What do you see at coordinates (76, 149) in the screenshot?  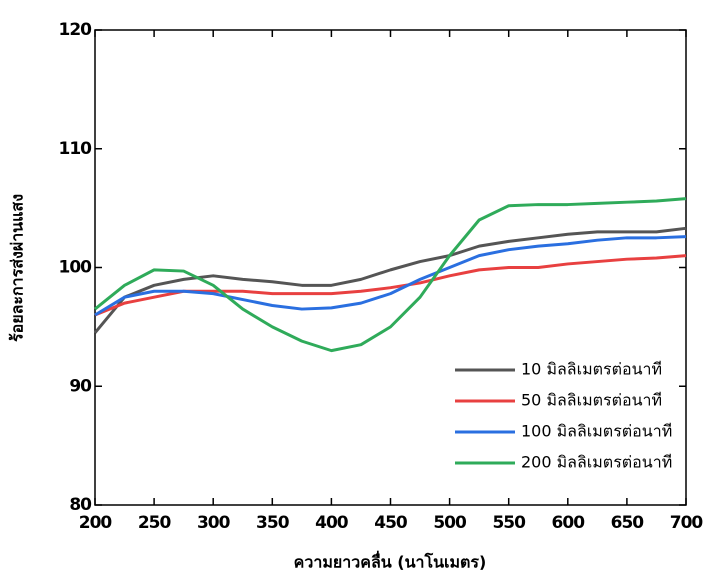 I see `y-tick-label: 110` at bounding box center [76, 149].